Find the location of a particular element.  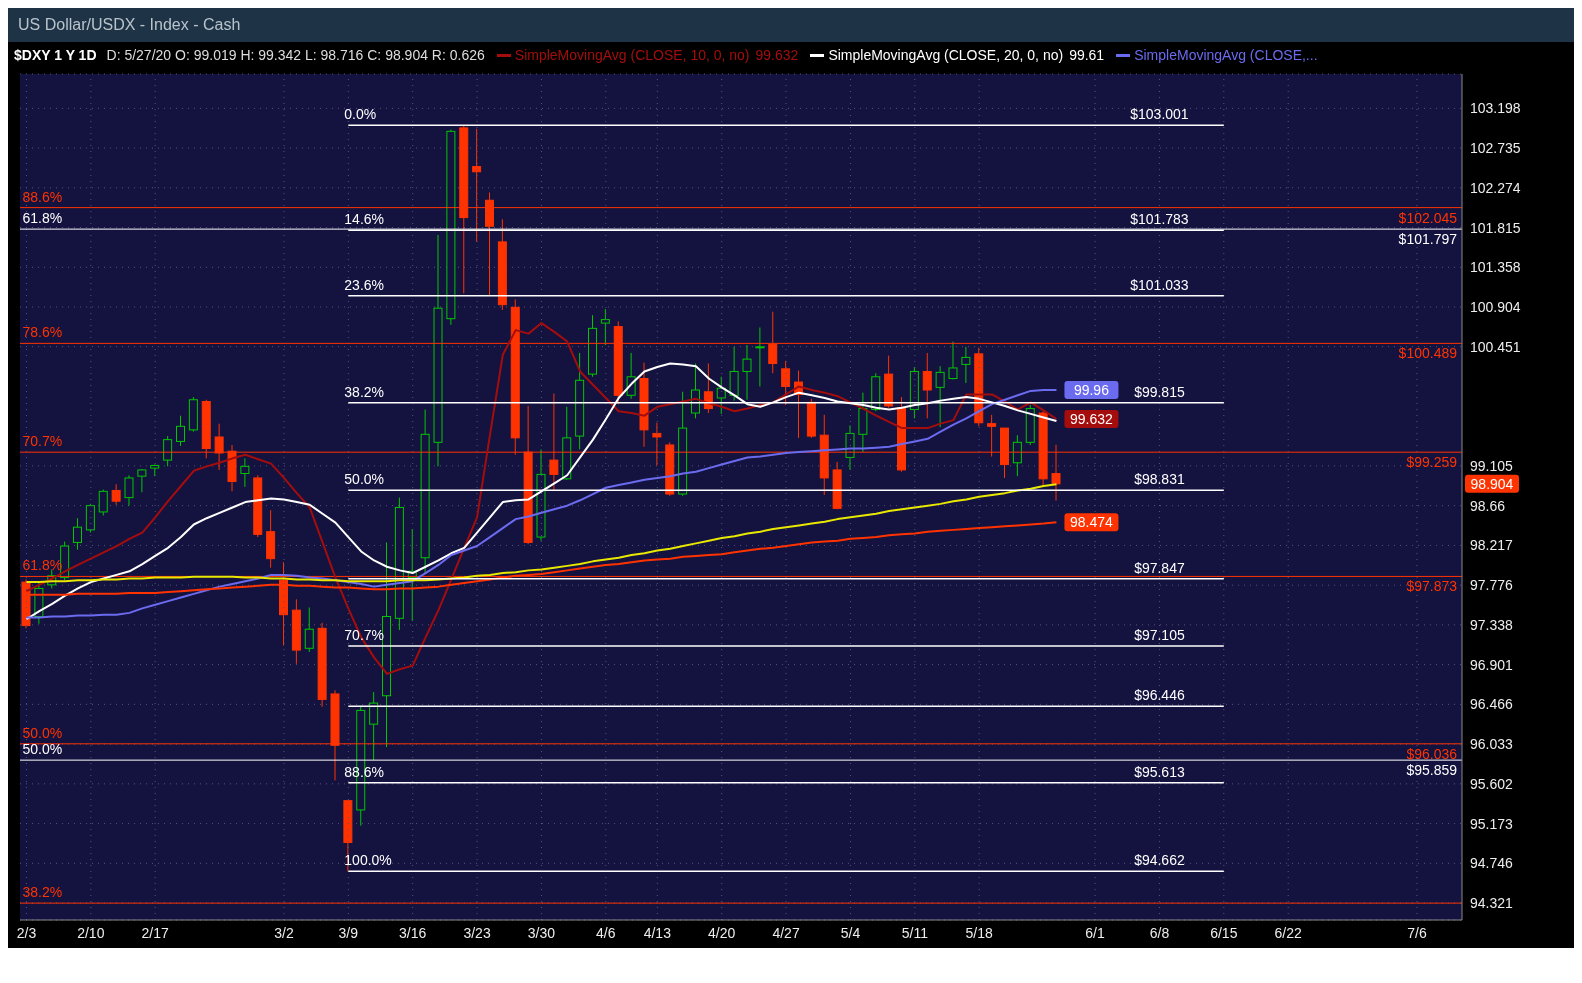

annotation: $97.847 is located at coordinates (1159, 567).